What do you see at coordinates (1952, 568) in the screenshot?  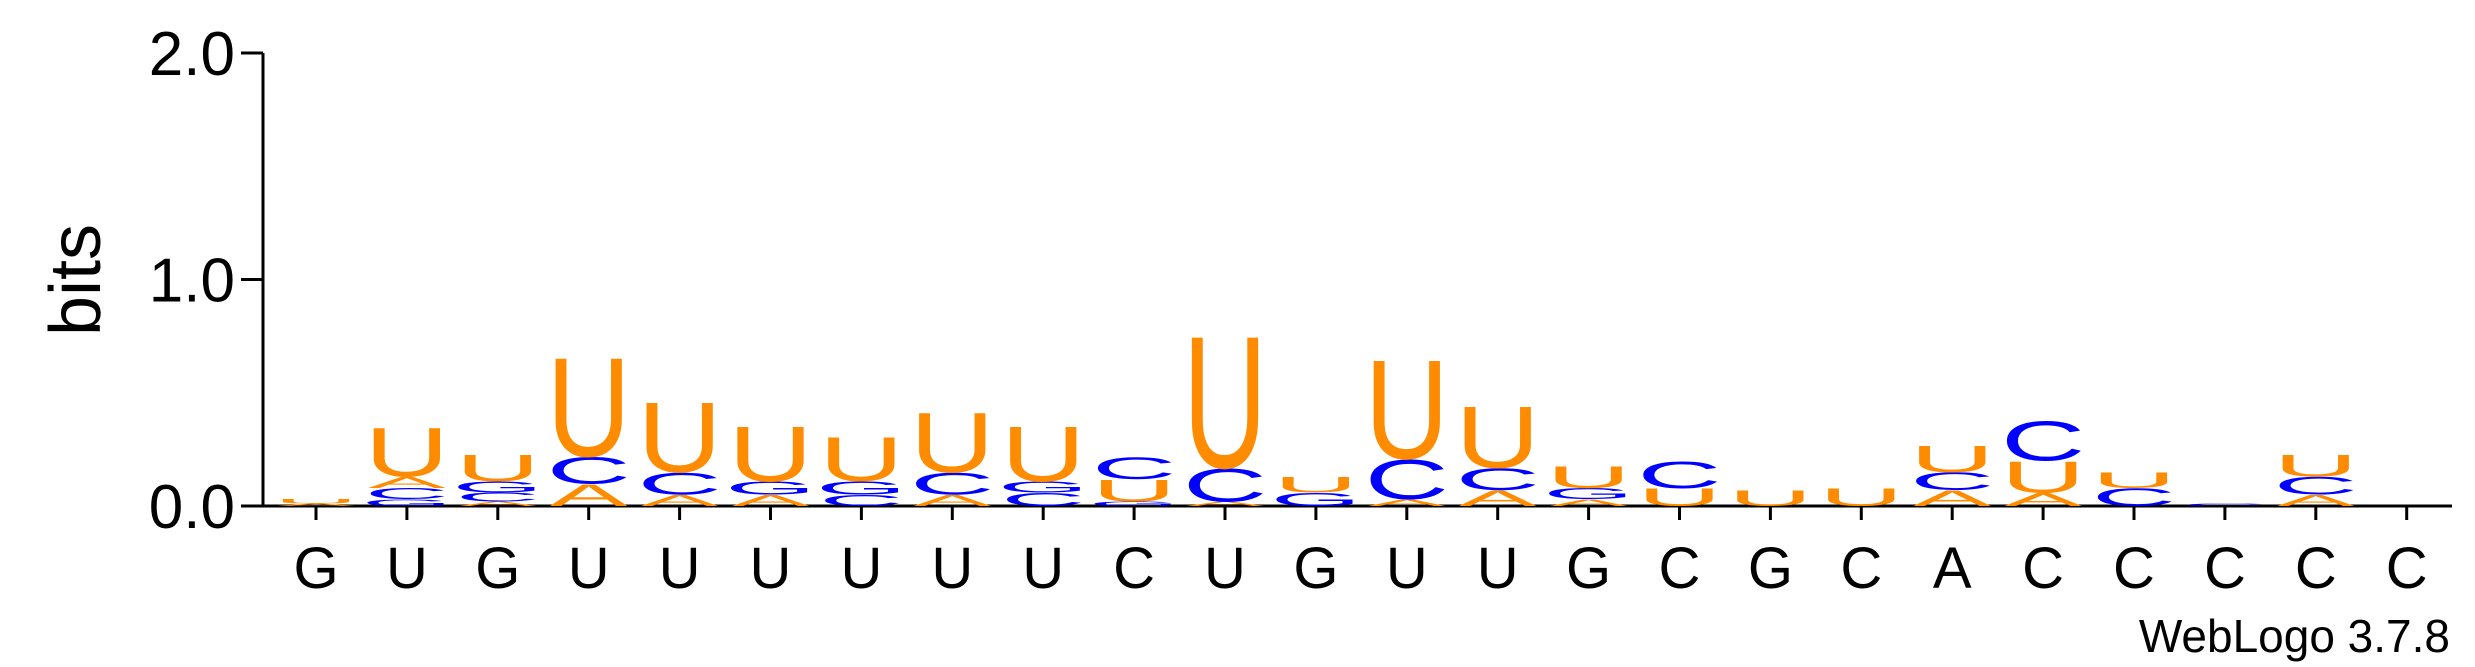 I see `x-tick-label: A` at bounding box center [1952, 568].